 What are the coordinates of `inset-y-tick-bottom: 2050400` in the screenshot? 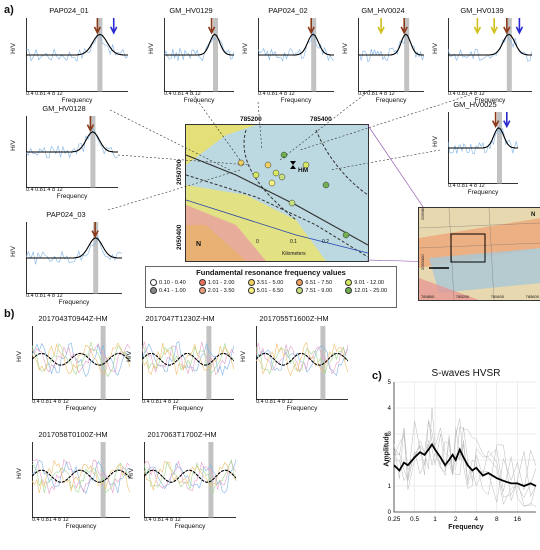 It's located at (422, 262).